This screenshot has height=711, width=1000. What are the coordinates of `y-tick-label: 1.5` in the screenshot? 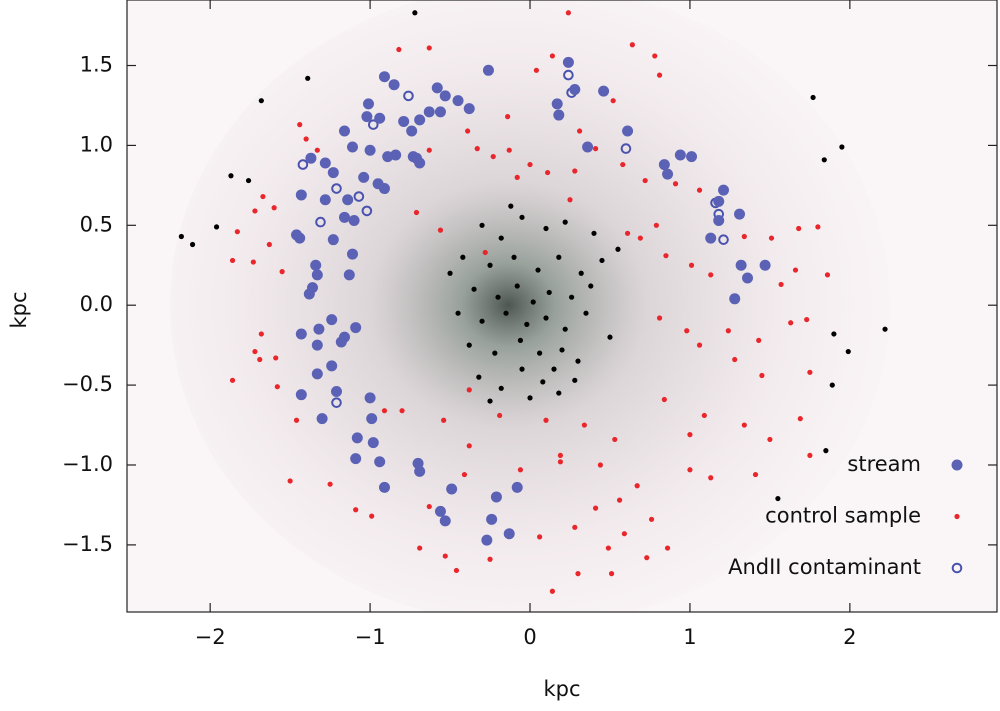 It's located at (96, 65).